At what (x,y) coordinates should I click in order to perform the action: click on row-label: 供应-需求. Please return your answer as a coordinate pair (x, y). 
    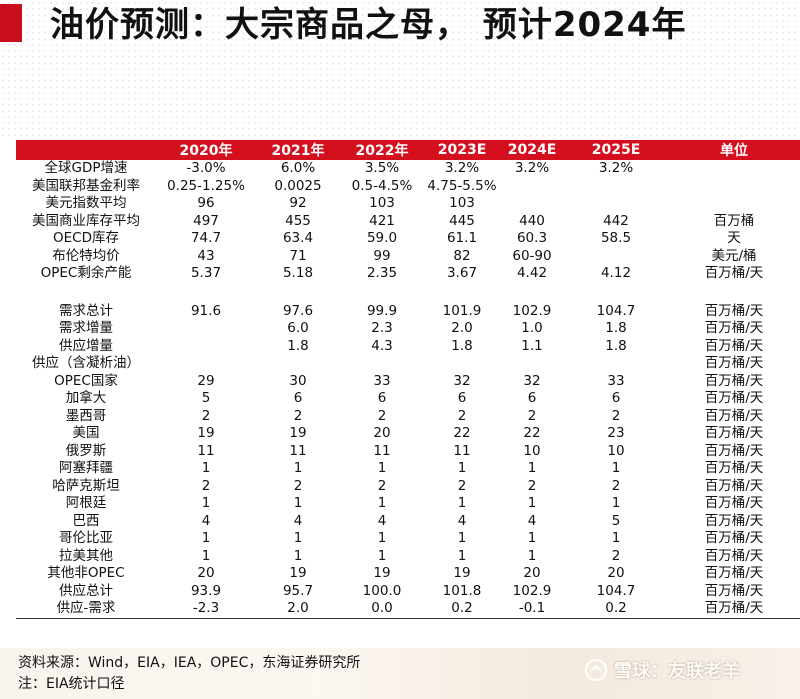
    Looking at the image, I should click on (86, 609).